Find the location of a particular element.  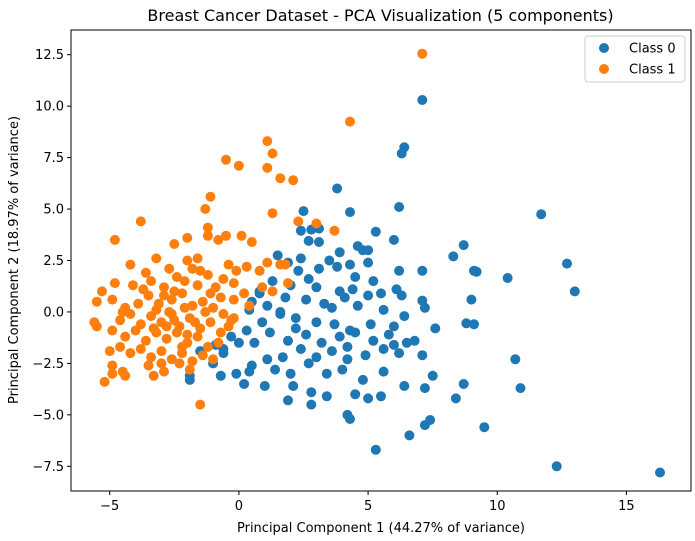

y-tick-label-7: 10.0 is located at coordinates (49, 107).